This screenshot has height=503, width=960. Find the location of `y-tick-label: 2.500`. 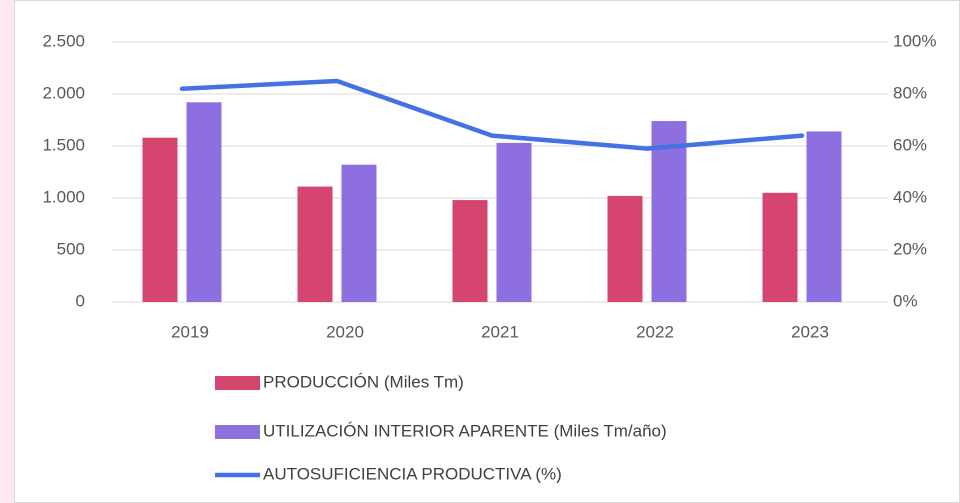

y-tick-label: 2.500 is located at coordinates (63, 40).